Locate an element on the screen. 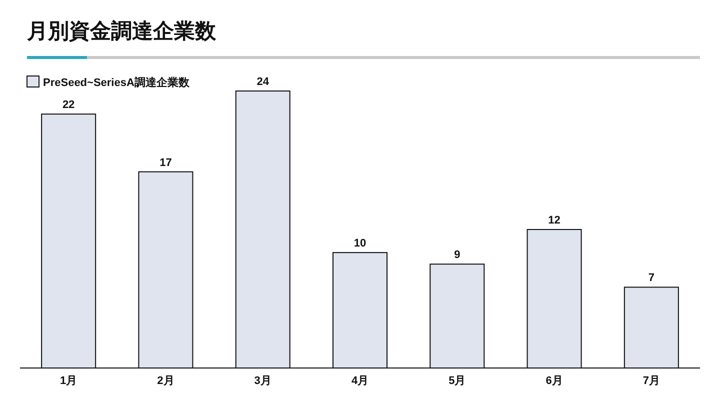  x-tick-label: 1月 is located at coordinates (69, 381).